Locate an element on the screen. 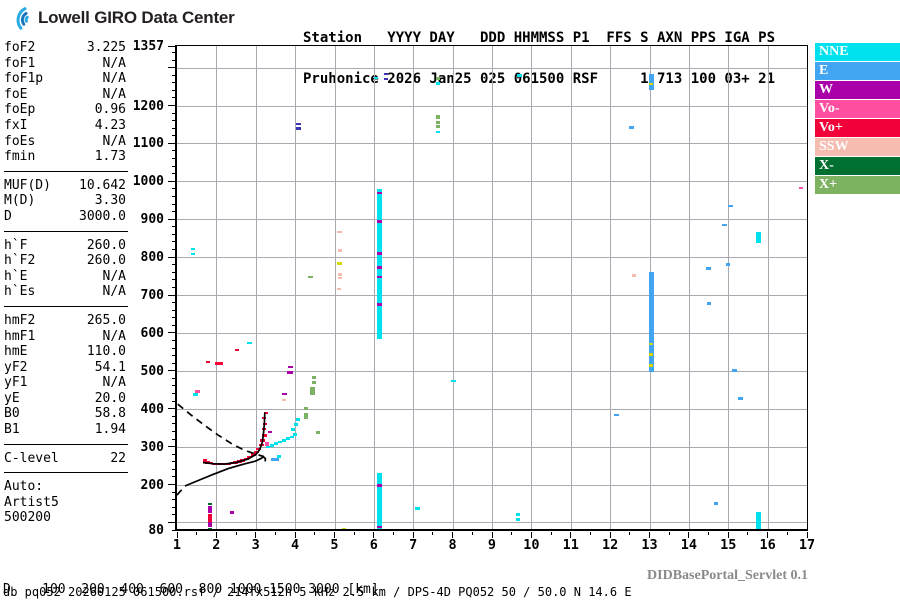 The height and width of the screenshot is (600, 900). echo-point-vo is located at coordinates (197, 391).